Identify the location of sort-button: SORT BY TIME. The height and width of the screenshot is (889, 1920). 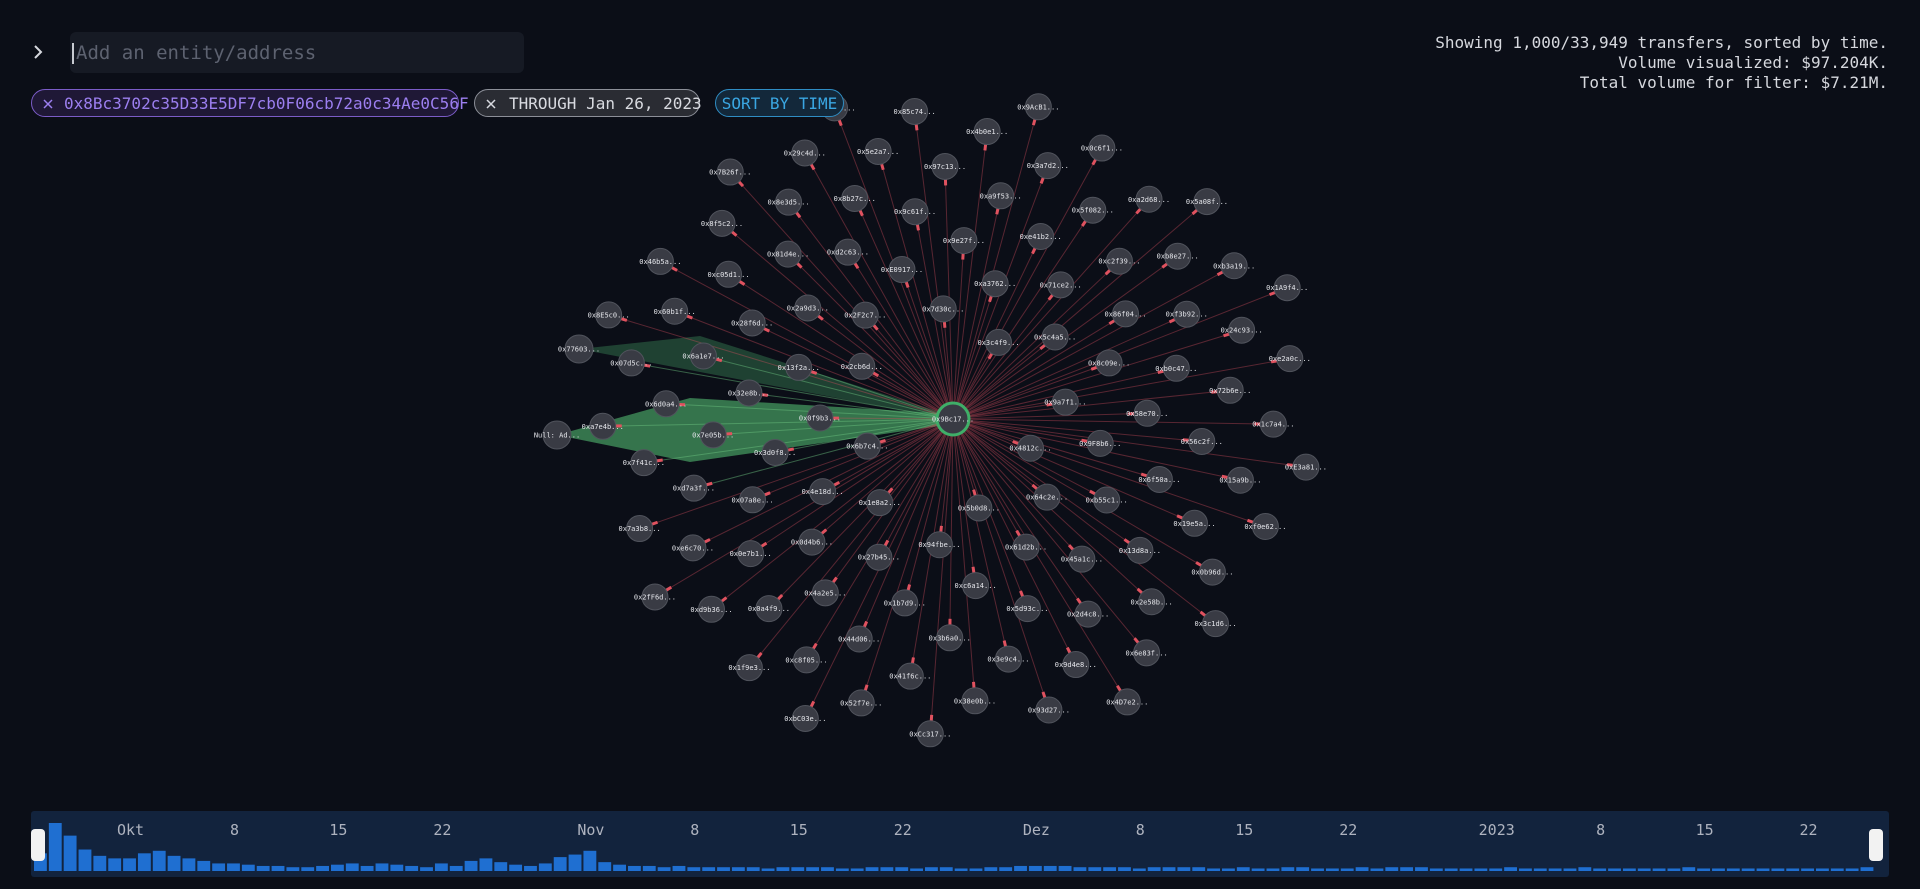
(779, 103).